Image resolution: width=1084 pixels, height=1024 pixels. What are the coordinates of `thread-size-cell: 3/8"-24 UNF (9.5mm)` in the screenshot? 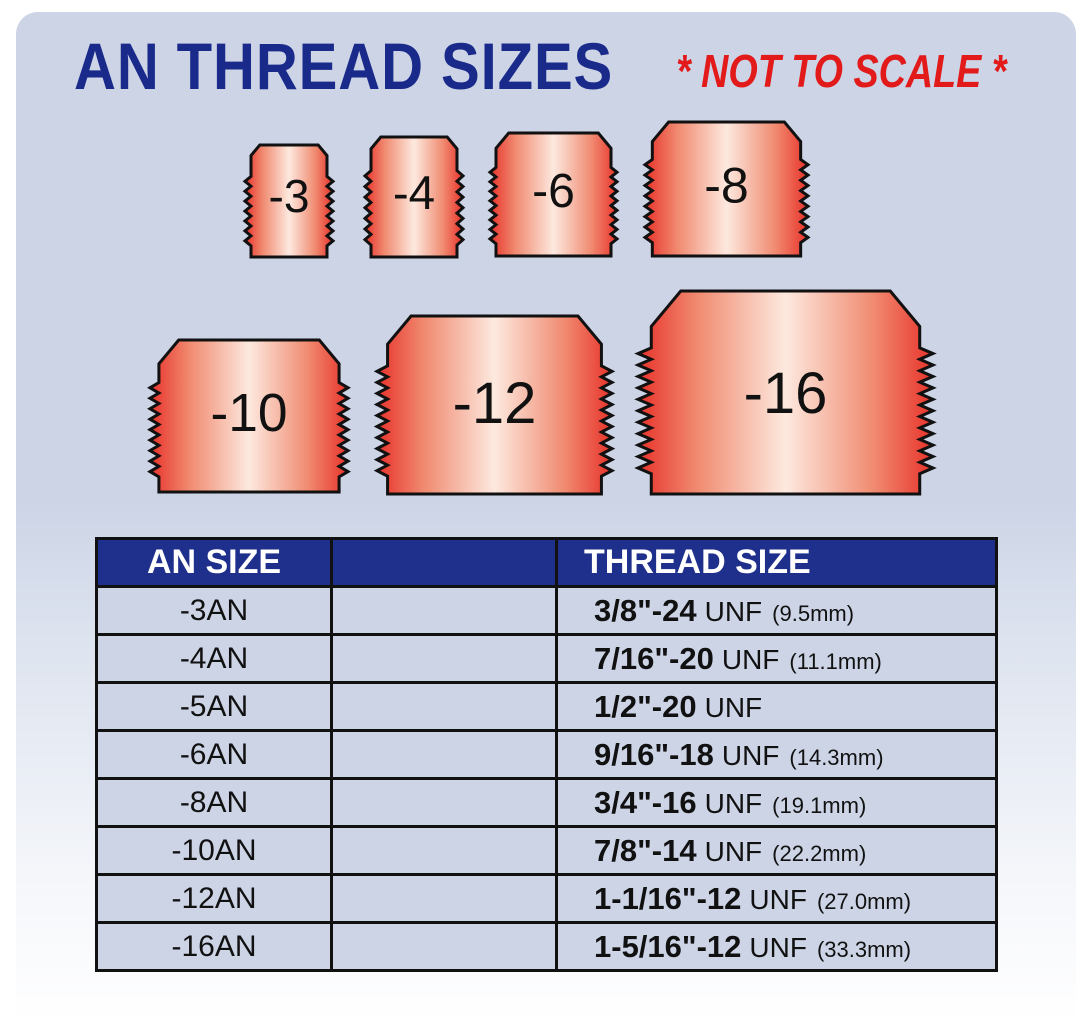 It's located at (776, 610).